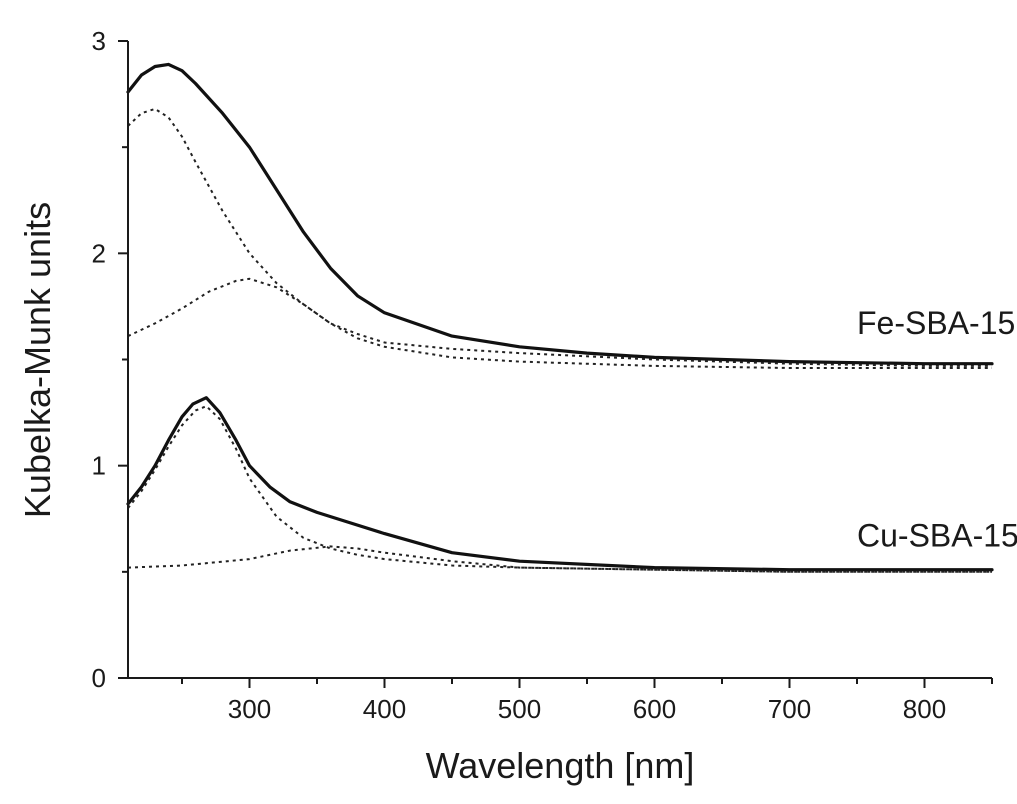 Image resolution: width=1017 pixels, height=804 pixels. What do you see at coordinates (789, 709) in the screenshot?
I see `x-tick-label-700: 700` at bounding box center [789, 709].